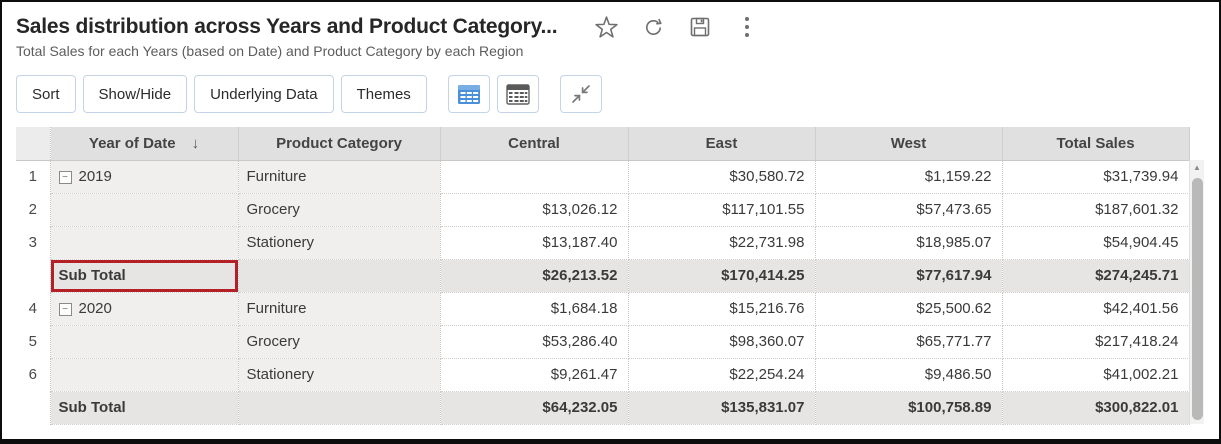 The width and height of the screenshot is (1221, 444). I want to click on year-cell: −2020, so click(144, 309).